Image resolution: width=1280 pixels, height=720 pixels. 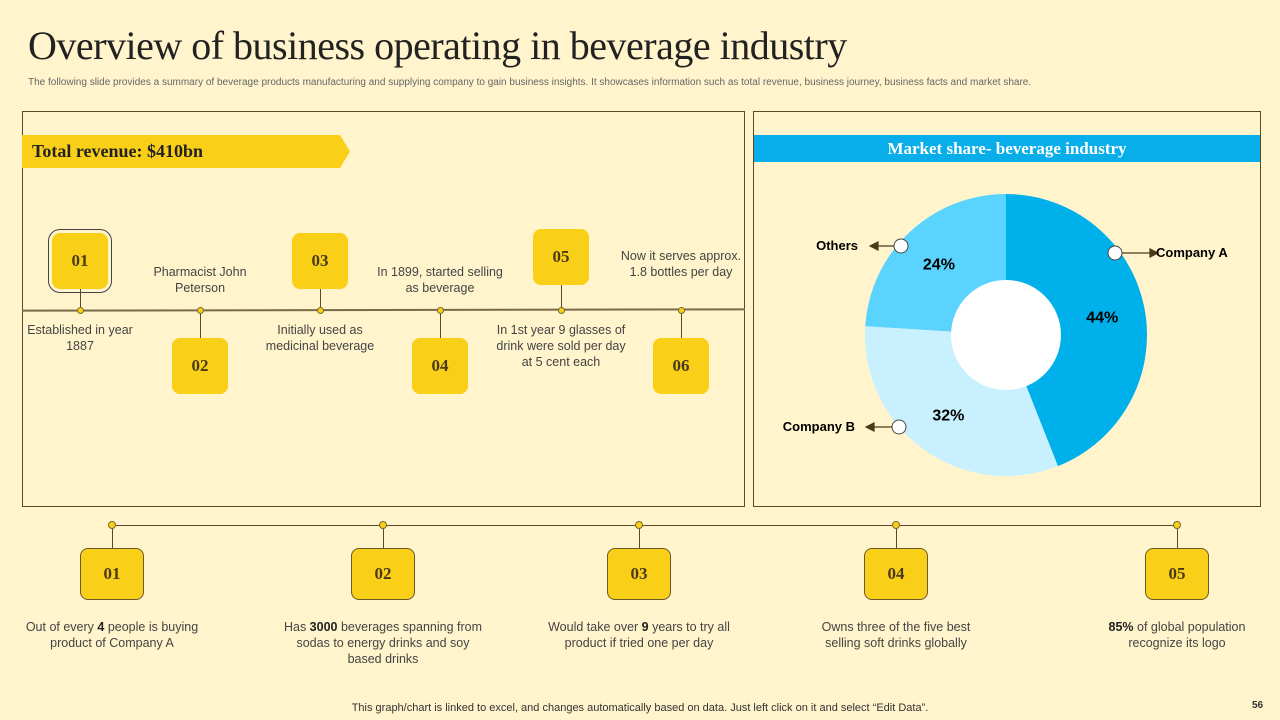 What do you see at coordinates (1192, 252) in the screenshot?
I see `legend-company-a: Company A` at bounding box center [1192, 252].